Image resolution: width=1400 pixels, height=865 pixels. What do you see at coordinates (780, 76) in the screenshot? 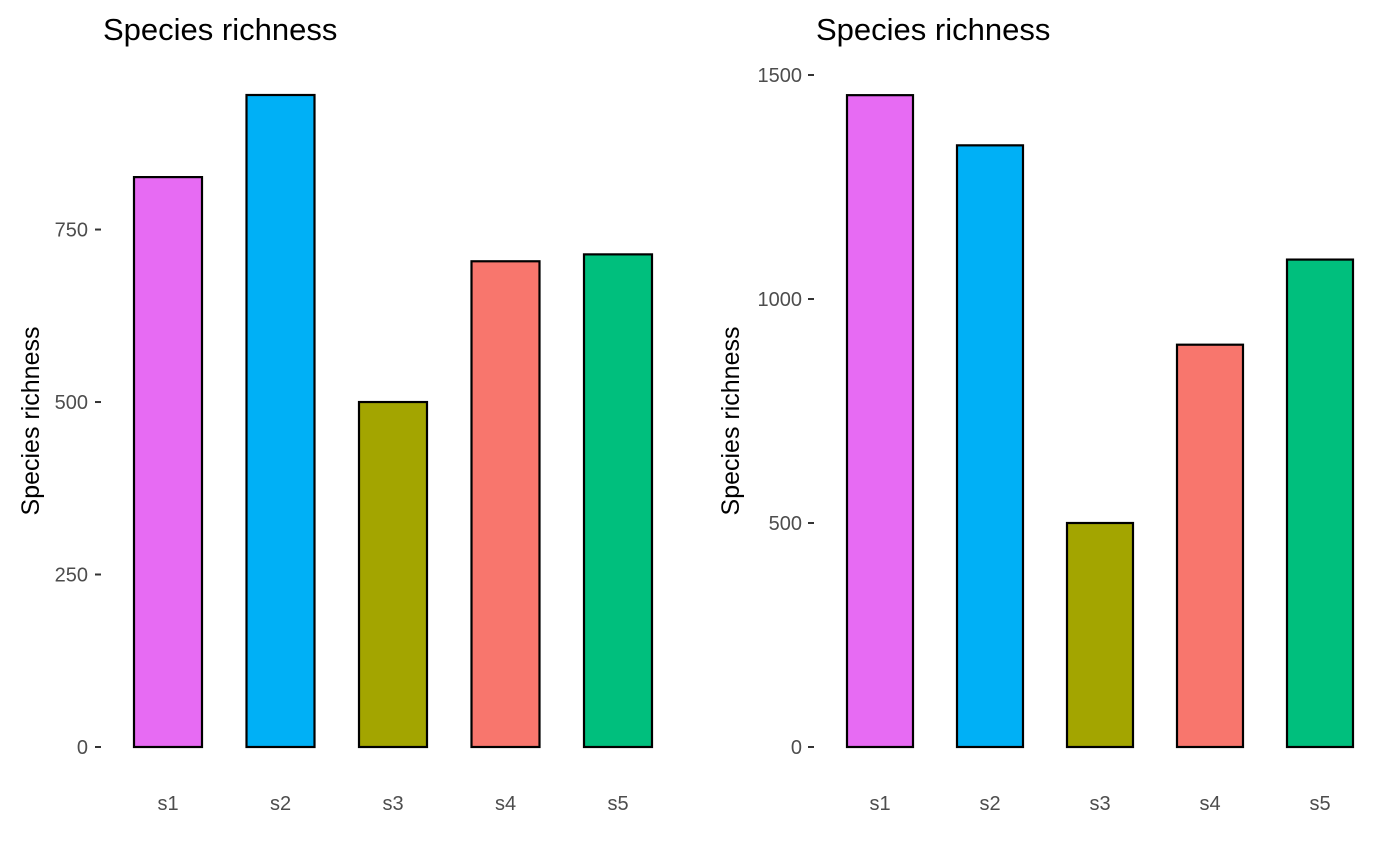
I see `y-tick-label: 1500` at bounding box center [780, 76].